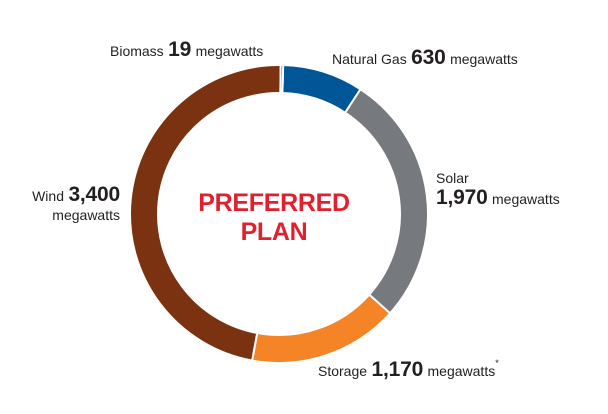 Image resolution: width=608 pixels, height=414 pixels. What do you see at coordinates (484, 59) in the screenshot?
I see `label-natural-gas-unit: megawatts` at bounding box center [484, 59].